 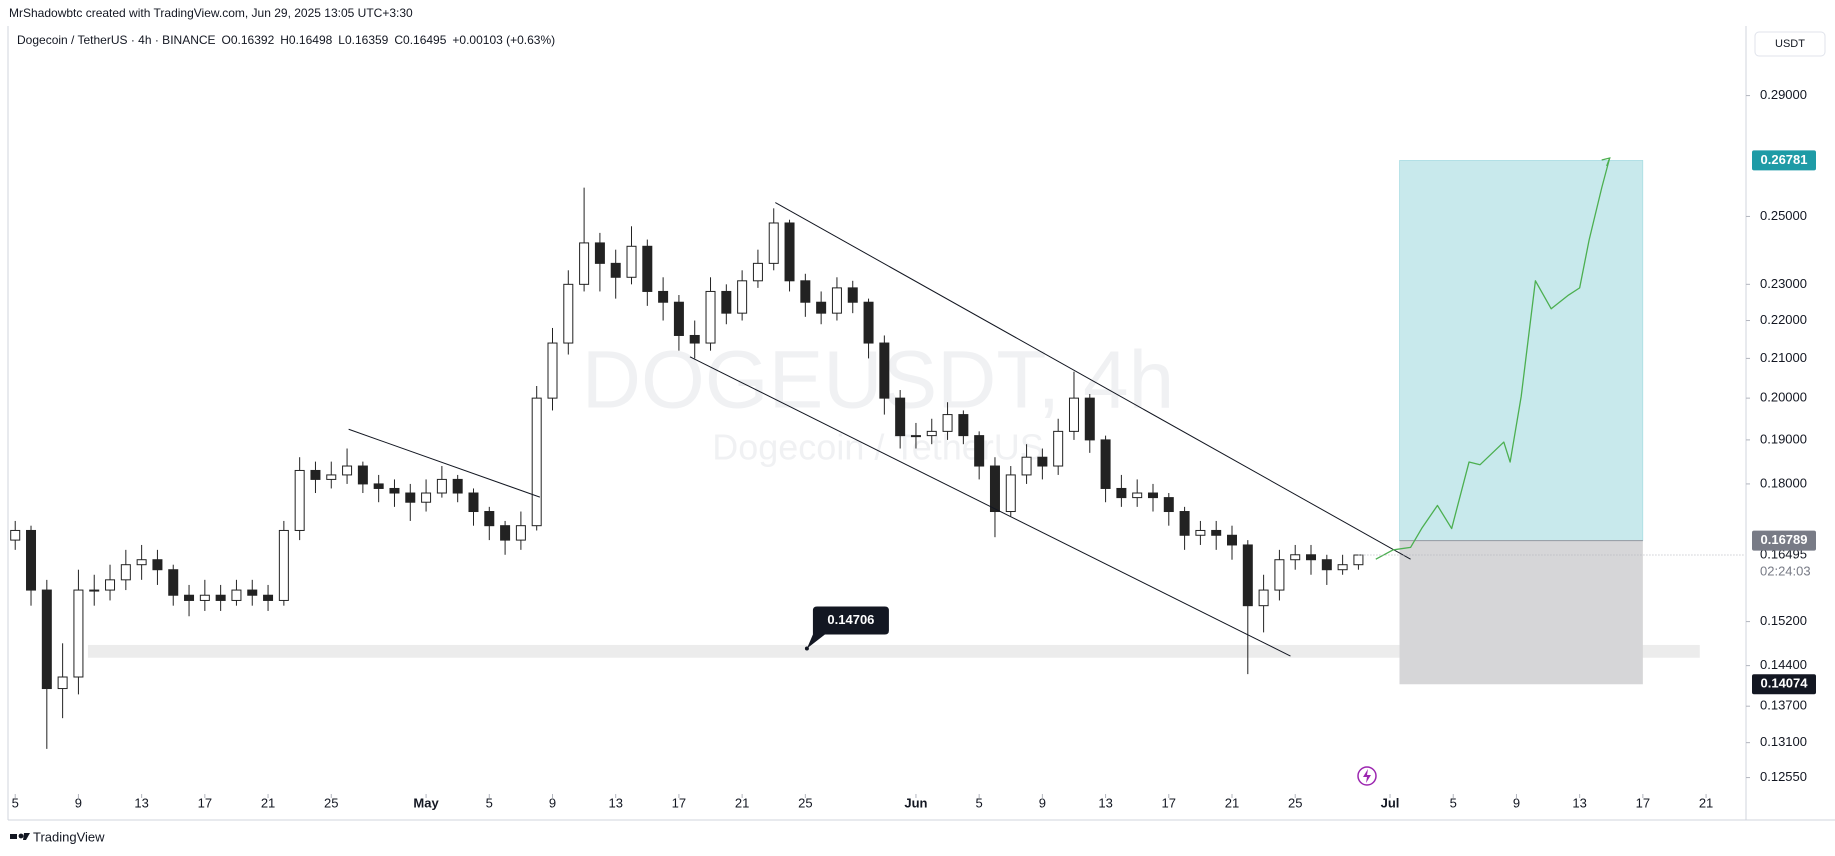 What do you see at coordinates (915, 802) in the screenshot?
I see `x-tick-label: Jun` at bounding box center [915, 802].